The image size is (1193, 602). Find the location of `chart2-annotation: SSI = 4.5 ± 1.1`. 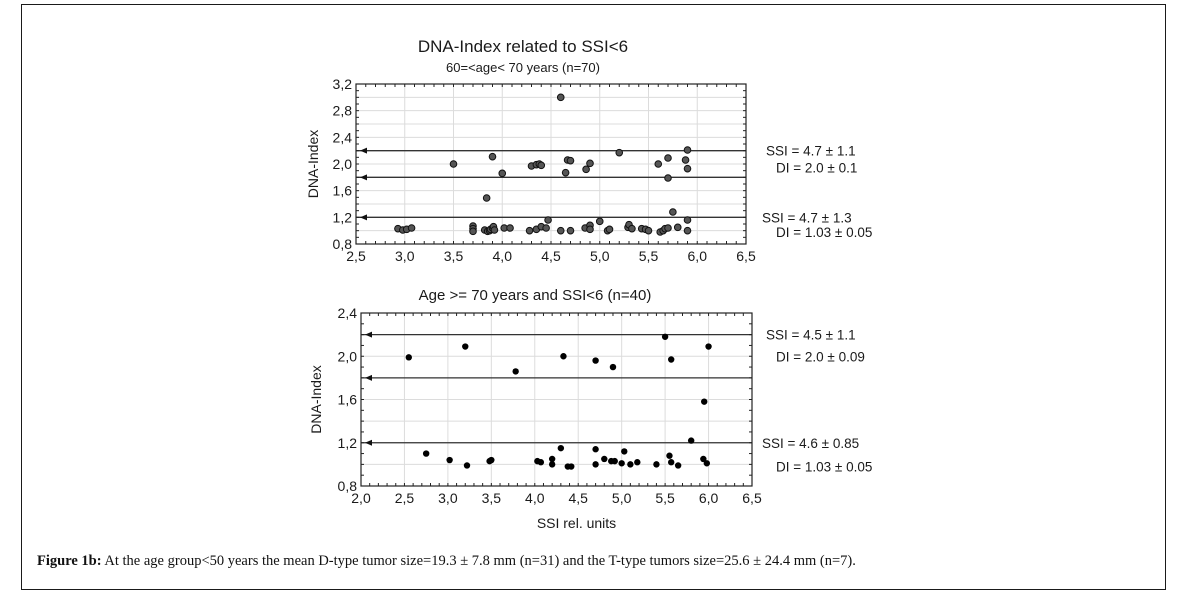

chart2-annotation: SSI = 4.5 ± 1.1 is located at coordinates (811, 335).